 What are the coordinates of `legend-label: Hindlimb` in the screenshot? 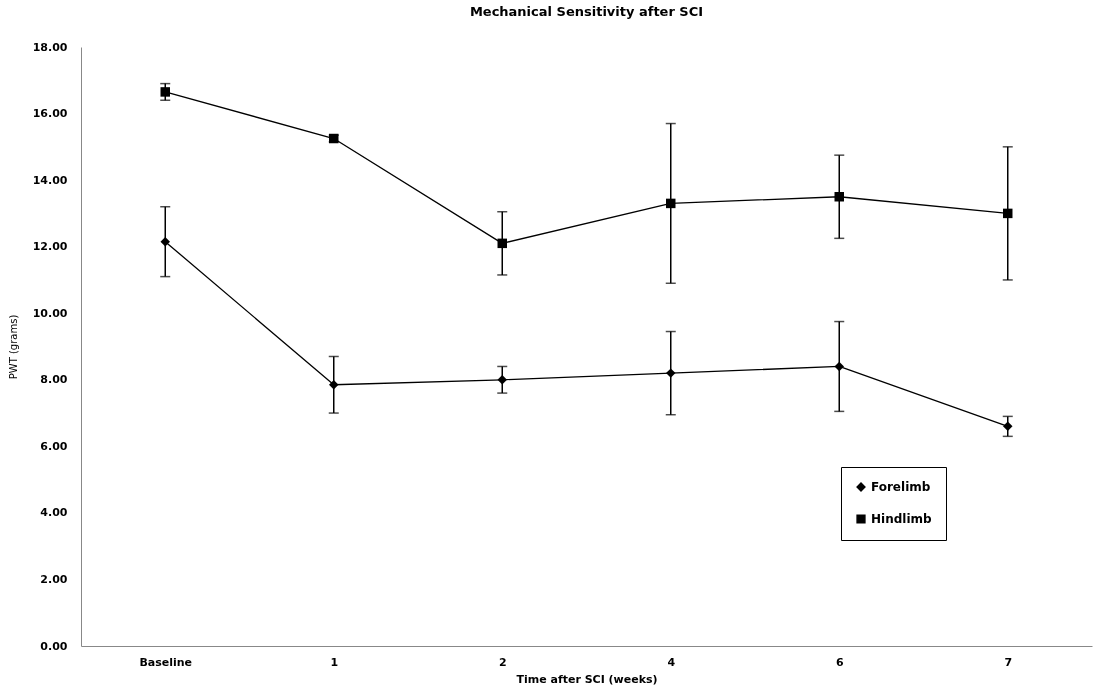 It's located at (902, 519).